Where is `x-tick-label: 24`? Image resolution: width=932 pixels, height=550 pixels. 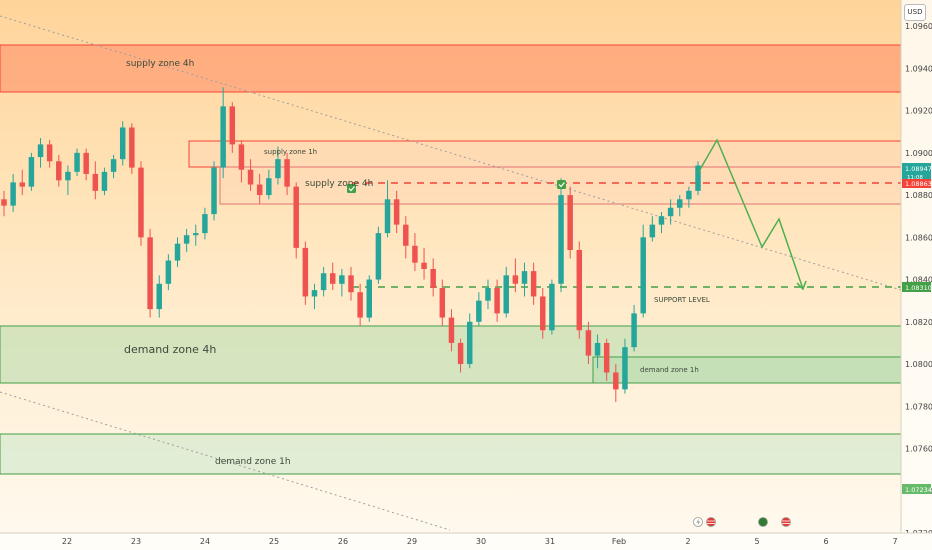
x-tick-label: 24 is located at coordinates (205, 541).